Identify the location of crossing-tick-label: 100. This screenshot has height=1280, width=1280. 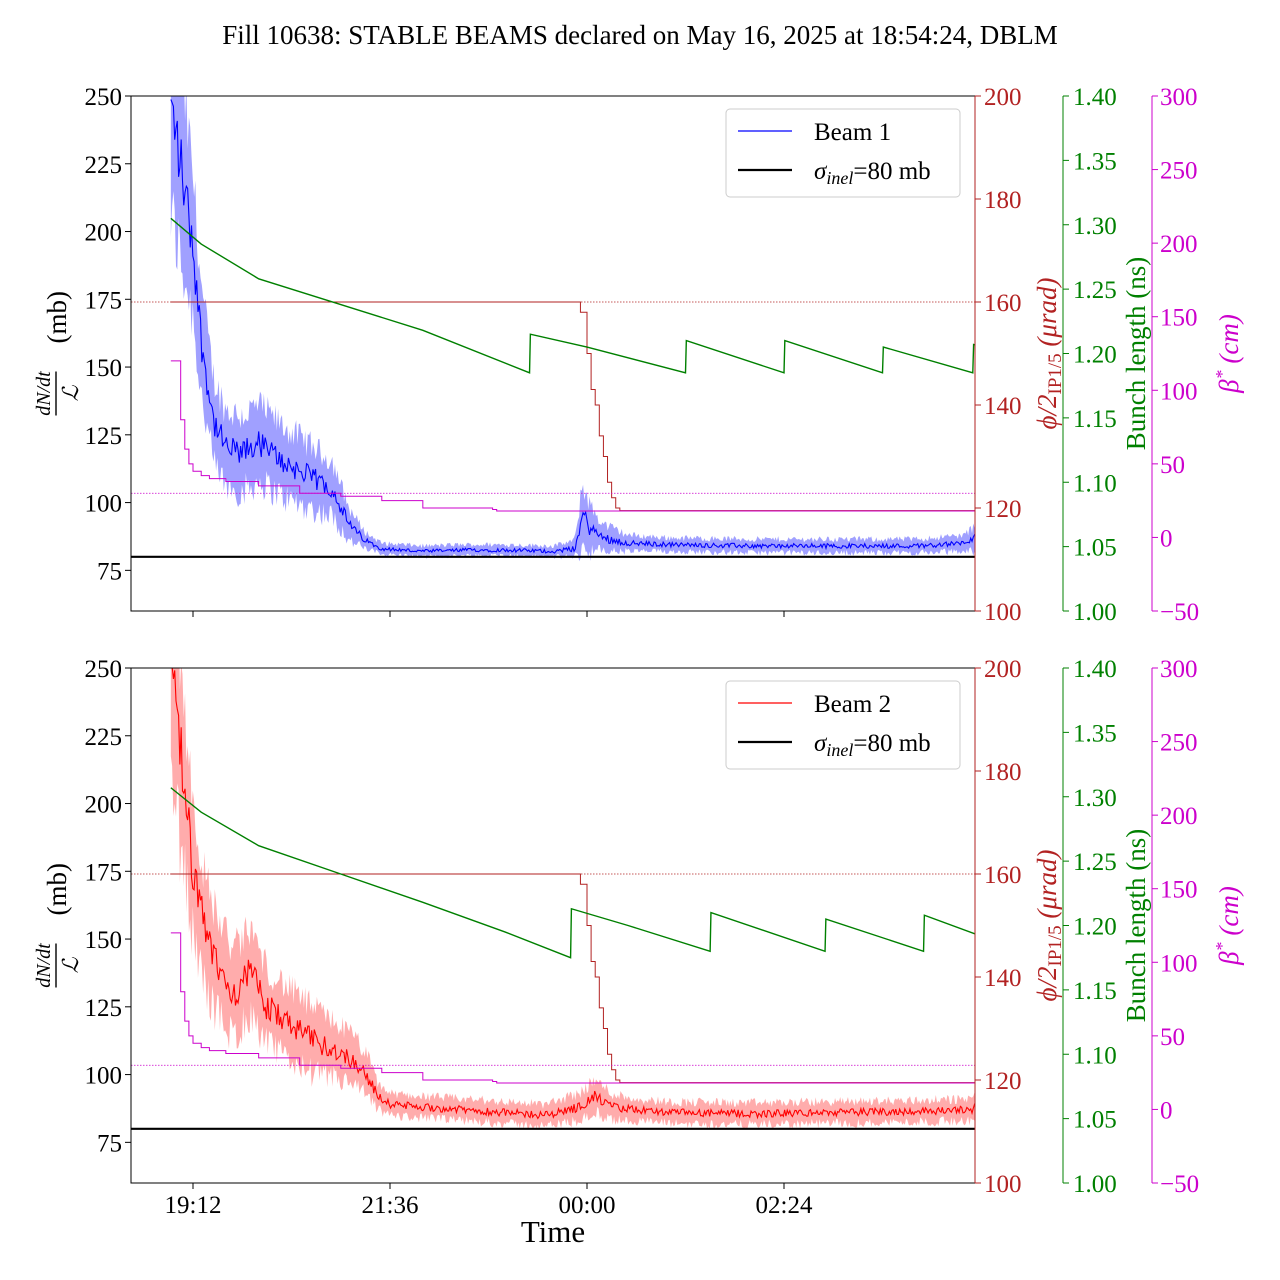
(1003, 612).